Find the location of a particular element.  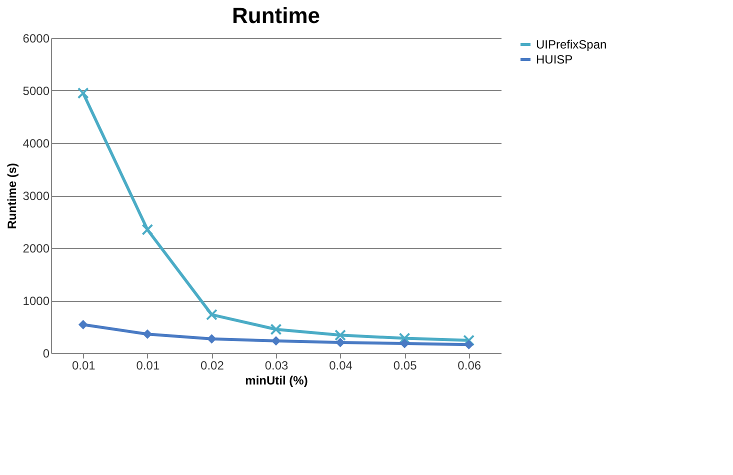

x-axis-title: minUtil (%) is located at coordinates (276, 381).